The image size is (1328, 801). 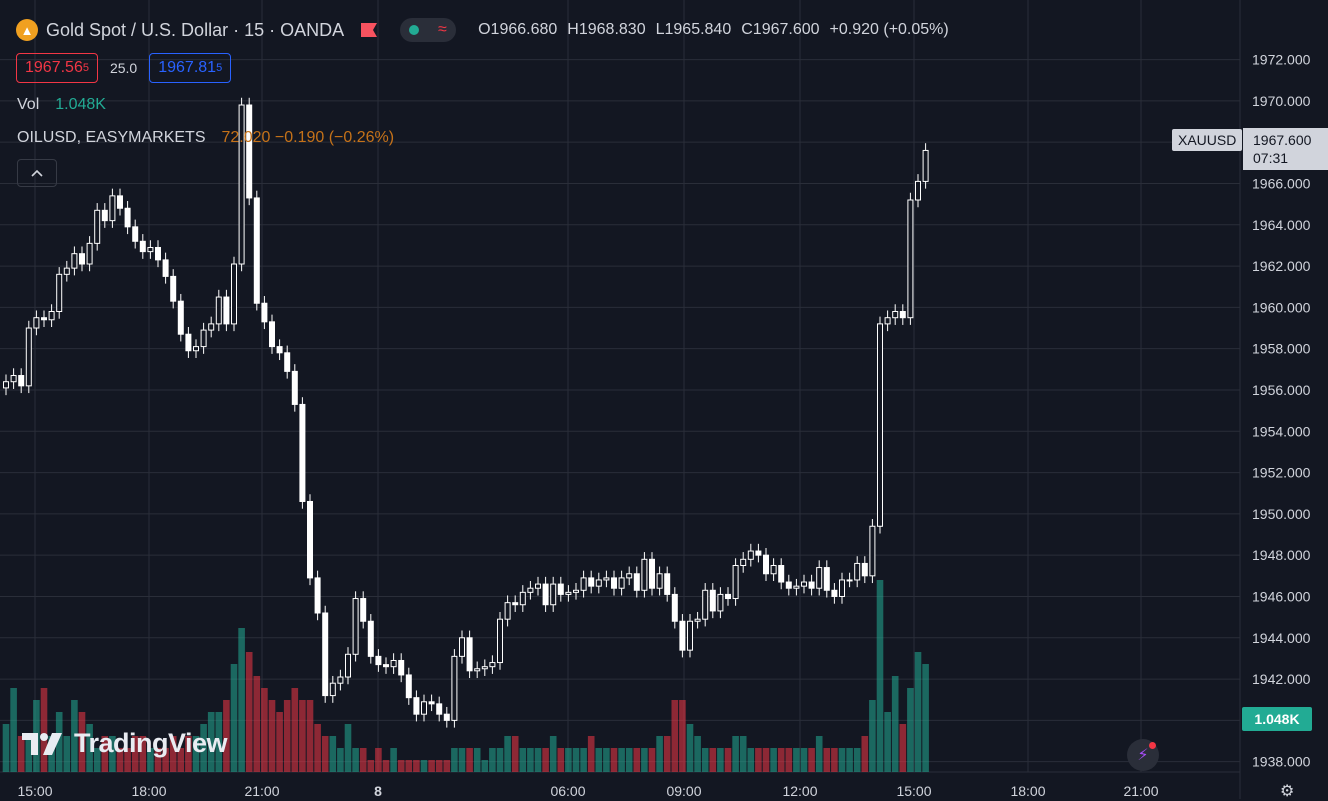 I want to click on lightning-button: ⚡, so click(x=1143, y=755).